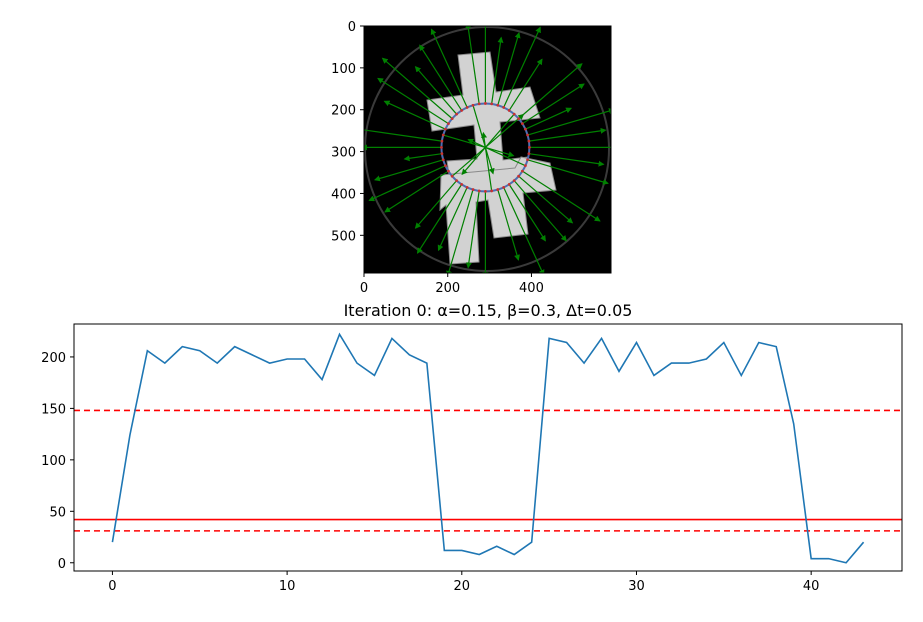 This screenshot has height=622, width=923. What do you see at coordinates (447, 288) in the screenshot?
I see `image-x-tick-label: 200` at bounding box center [447, 288].